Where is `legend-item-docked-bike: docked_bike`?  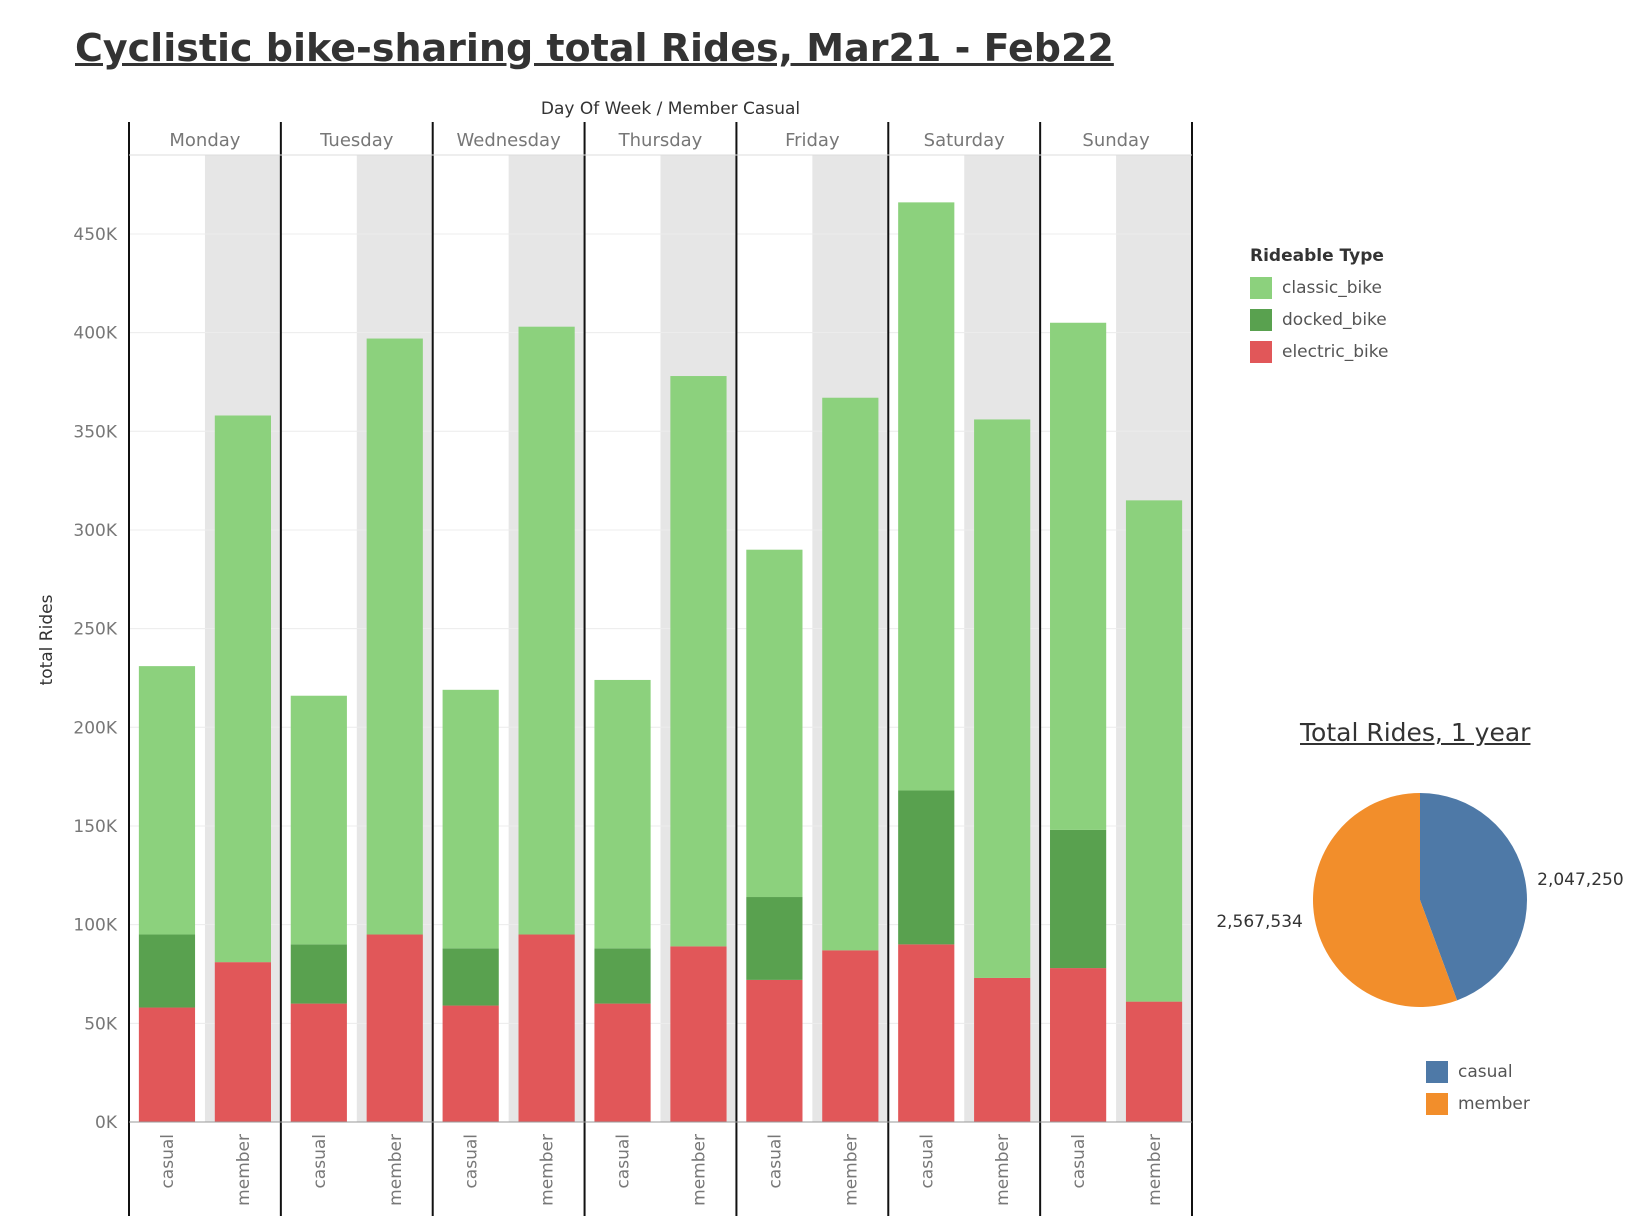 legend-item-docked-bike: docked_bike is located at coordinates (1319, 320).